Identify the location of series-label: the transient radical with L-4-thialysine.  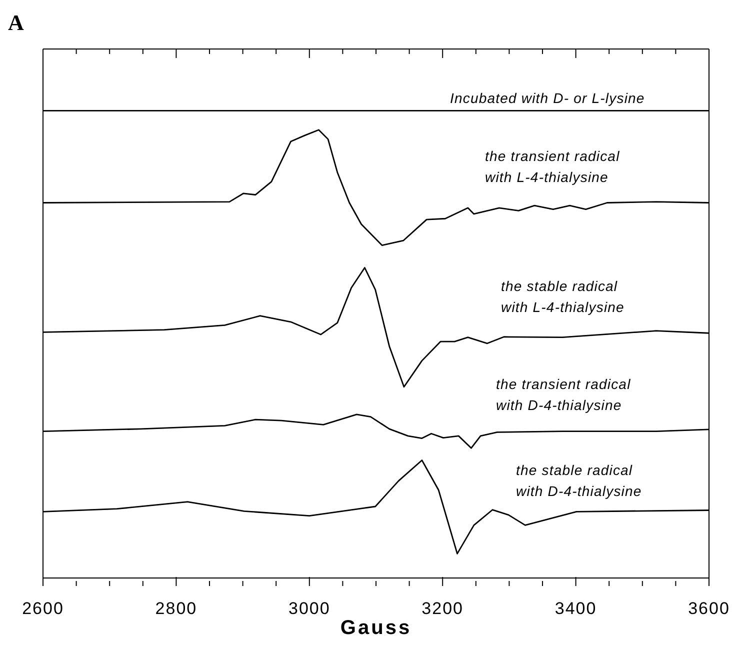
(553, 167).